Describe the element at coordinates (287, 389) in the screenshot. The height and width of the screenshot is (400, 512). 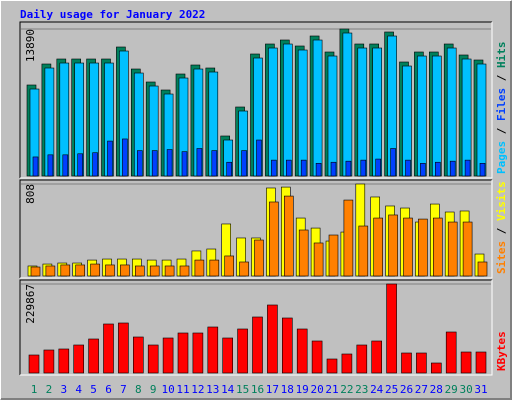
I see `x-tick-label: 18` at that location.